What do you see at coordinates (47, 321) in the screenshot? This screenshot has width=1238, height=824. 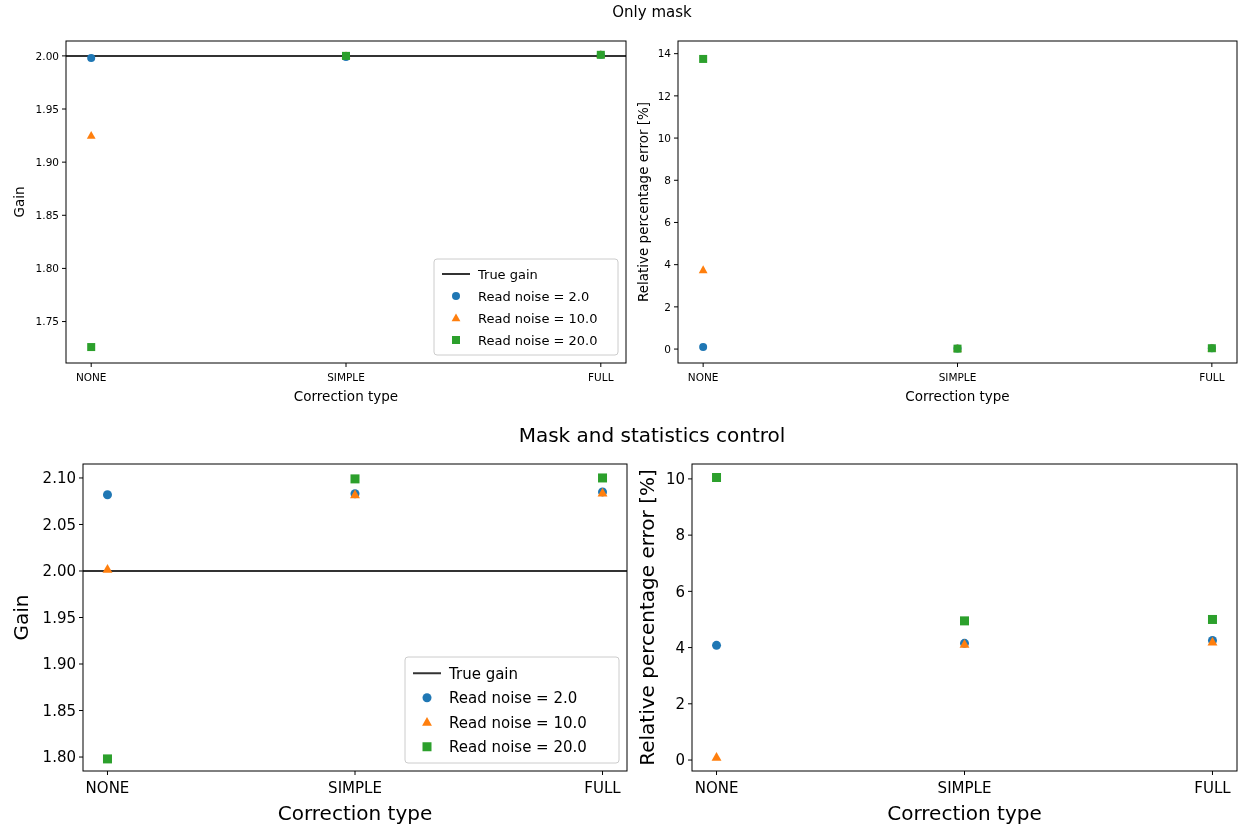 I see `y-tick-label: 1.75` at bounding box center [47, 321].